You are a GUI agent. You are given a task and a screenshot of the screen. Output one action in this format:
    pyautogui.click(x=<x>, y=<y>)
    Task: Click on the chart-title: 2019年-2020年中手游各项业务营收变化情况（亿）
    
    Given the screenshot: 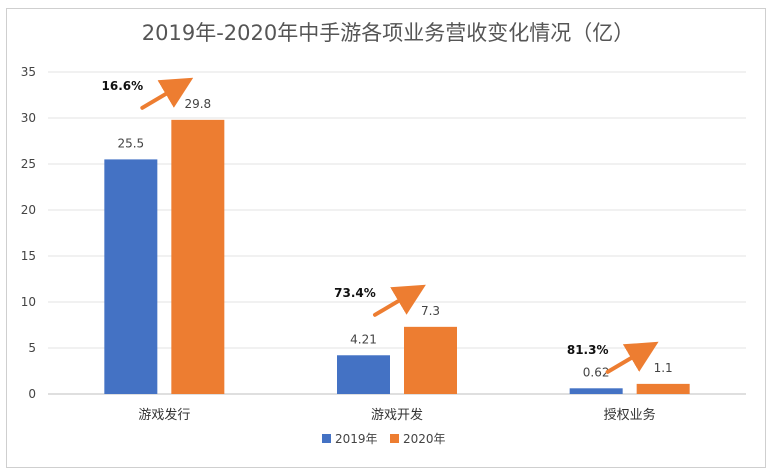 What is the action you would take?
    pyautogui.click(x=388, y=33)
    